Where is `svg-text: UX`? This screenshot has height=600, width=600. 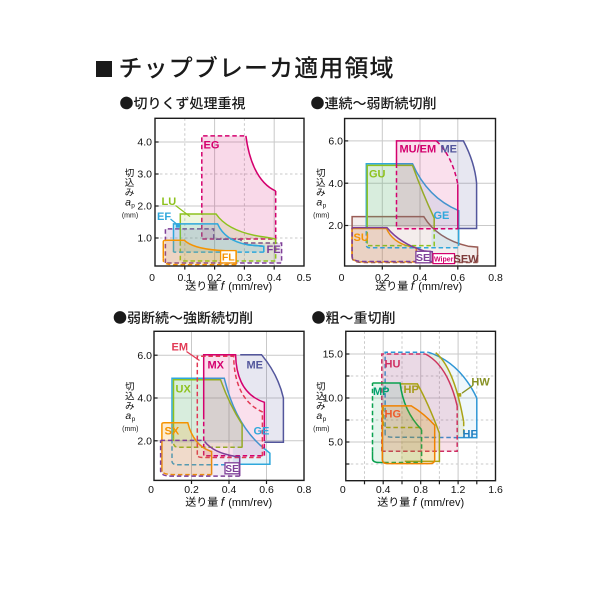
svg-text: UX is located at coordinates (184, 390).